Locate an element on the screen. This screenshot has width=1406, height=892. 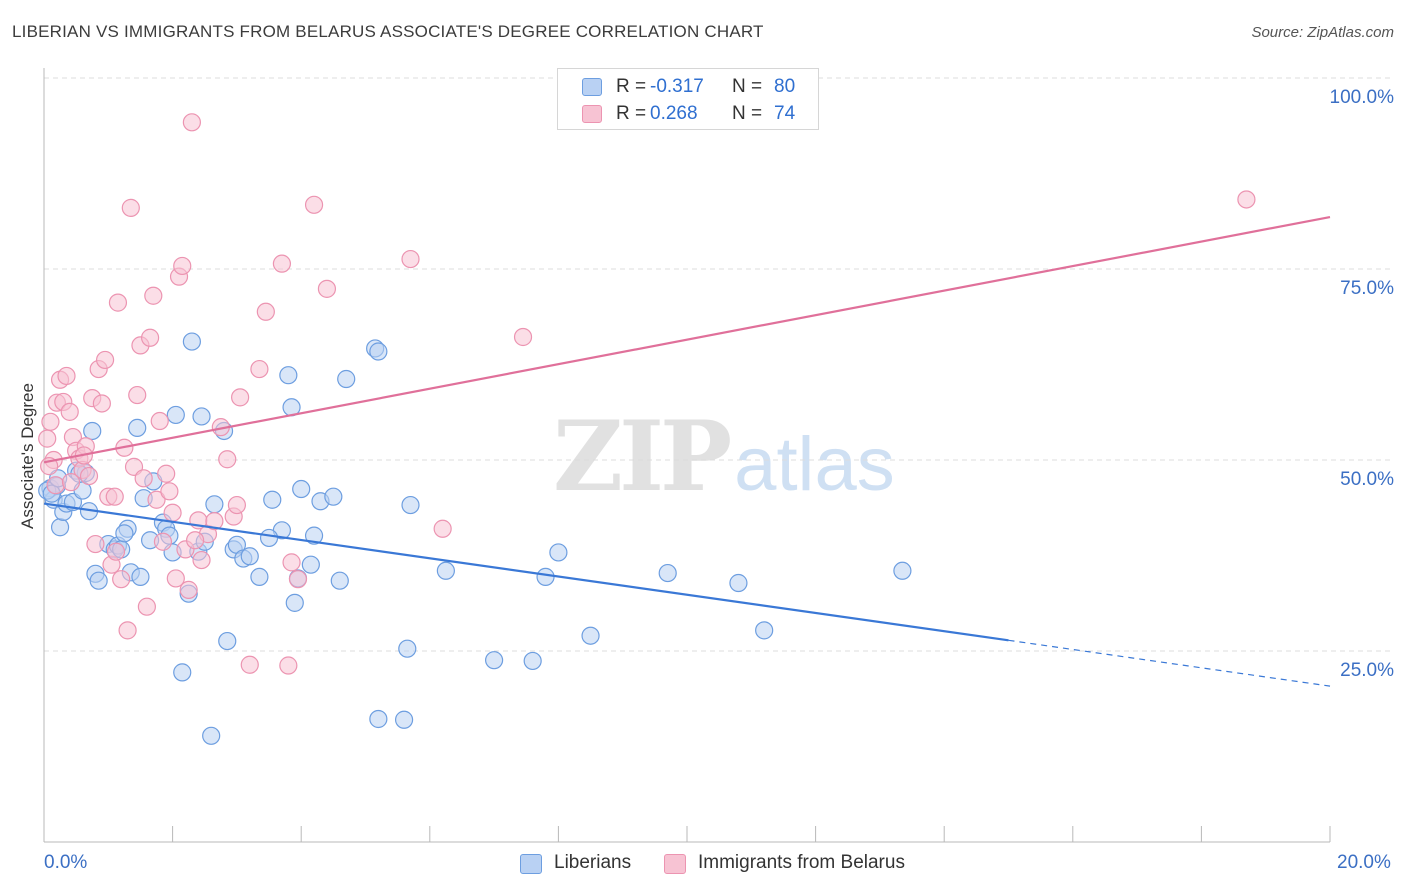
belarus-swatch is located at coordinates (592, 114).